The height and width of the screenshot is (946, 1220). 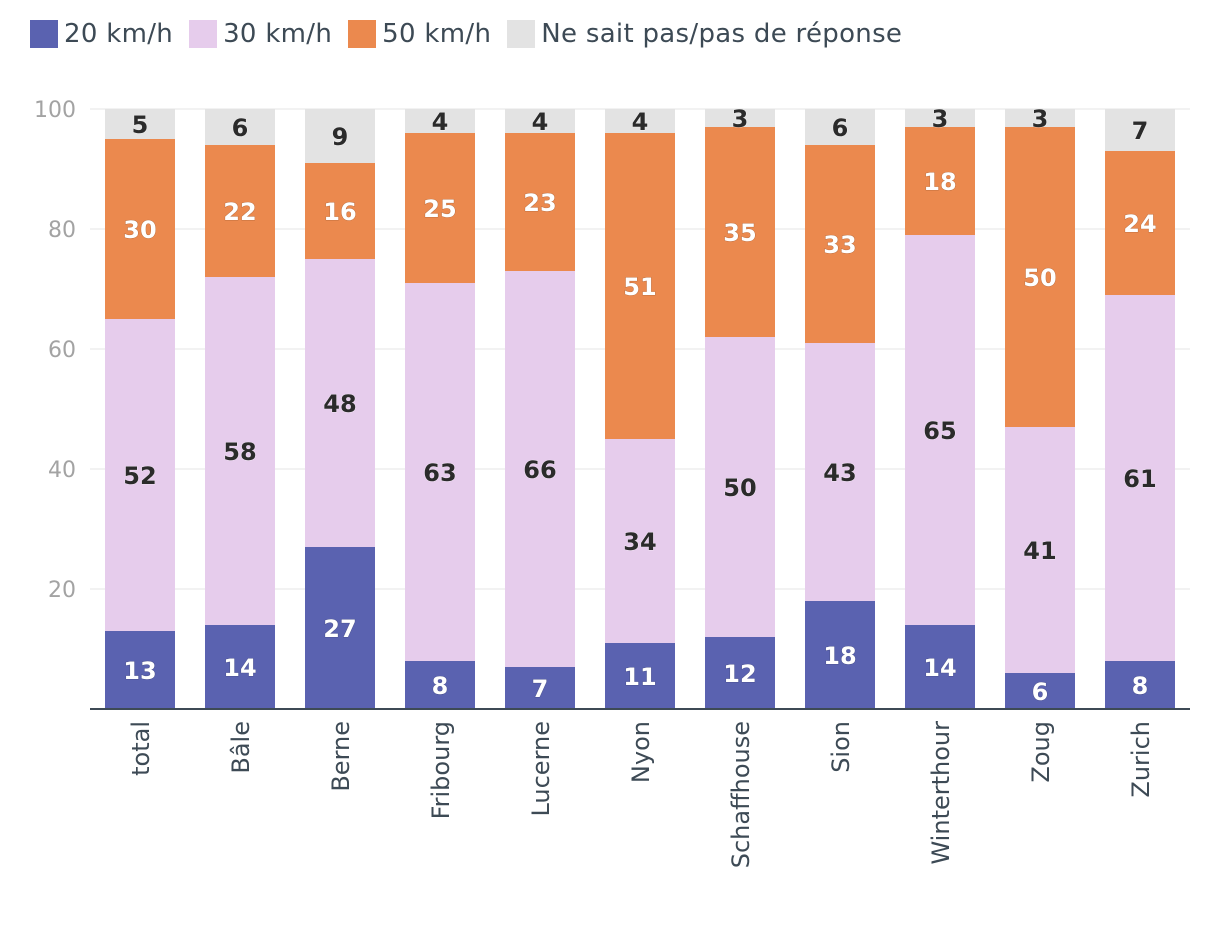 I want to click on value-label-total-series-3: 5, so click(x=140, y=125).